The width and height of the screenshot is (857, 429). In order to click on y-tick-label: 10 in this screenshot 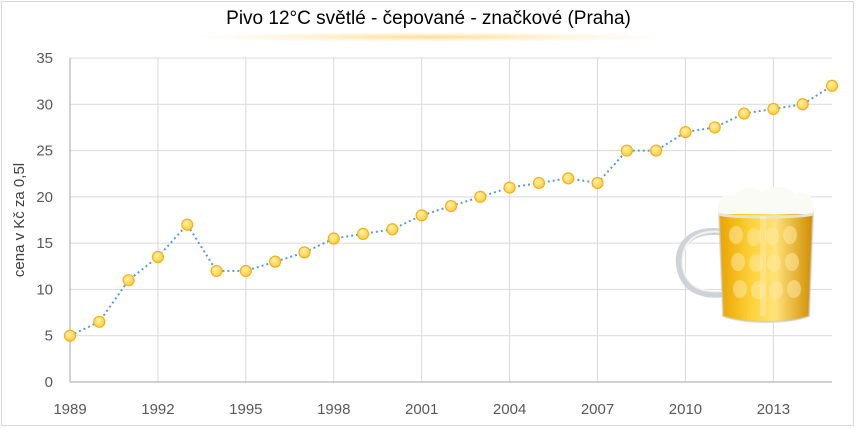, I will do `click(44, 289)`.